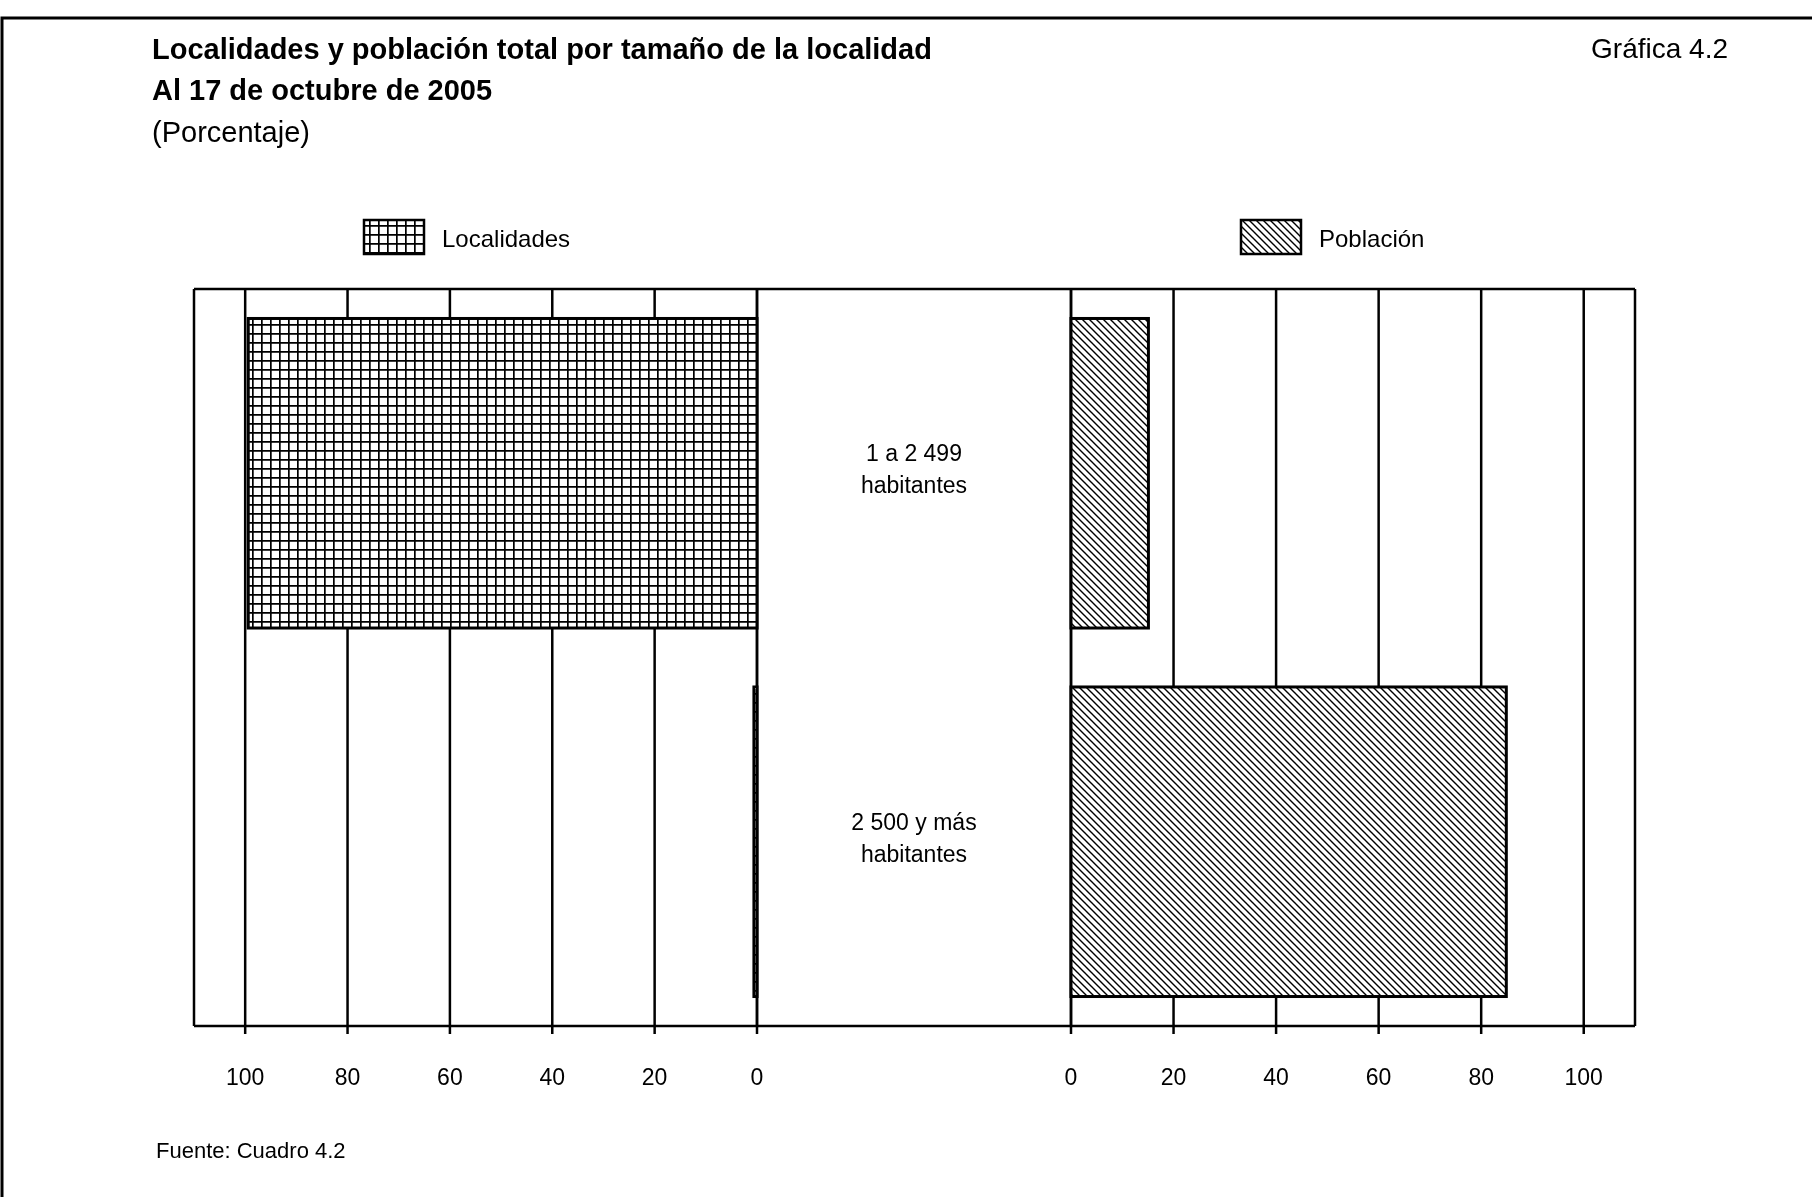  What do you see at coordinates (914, 469) in the screenshot?
I see `y-tick-label: 1 a 2 499 habitantes` at bounding box center [914, 469].